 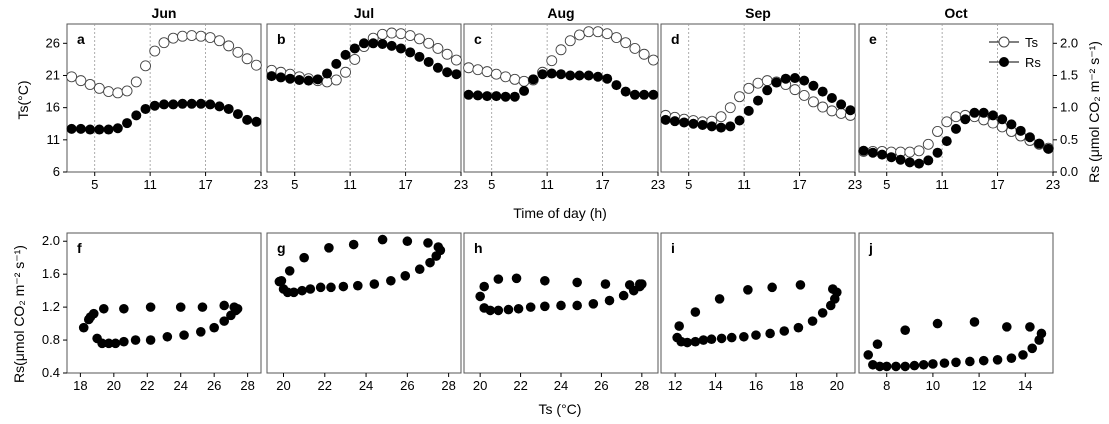 I want to click on x-tick-label: 24, so click(x=366, y=385).